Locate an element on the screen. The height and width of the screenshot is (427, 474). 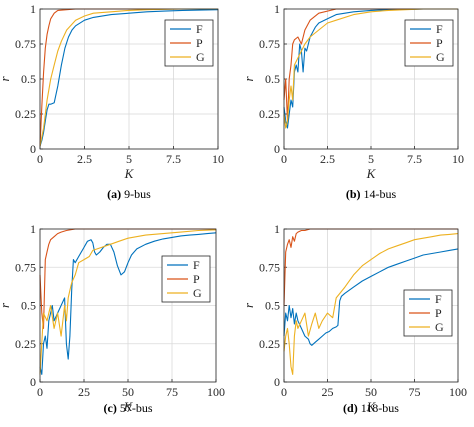
caption-text: 118-bus is located at coordinates (379, 408).